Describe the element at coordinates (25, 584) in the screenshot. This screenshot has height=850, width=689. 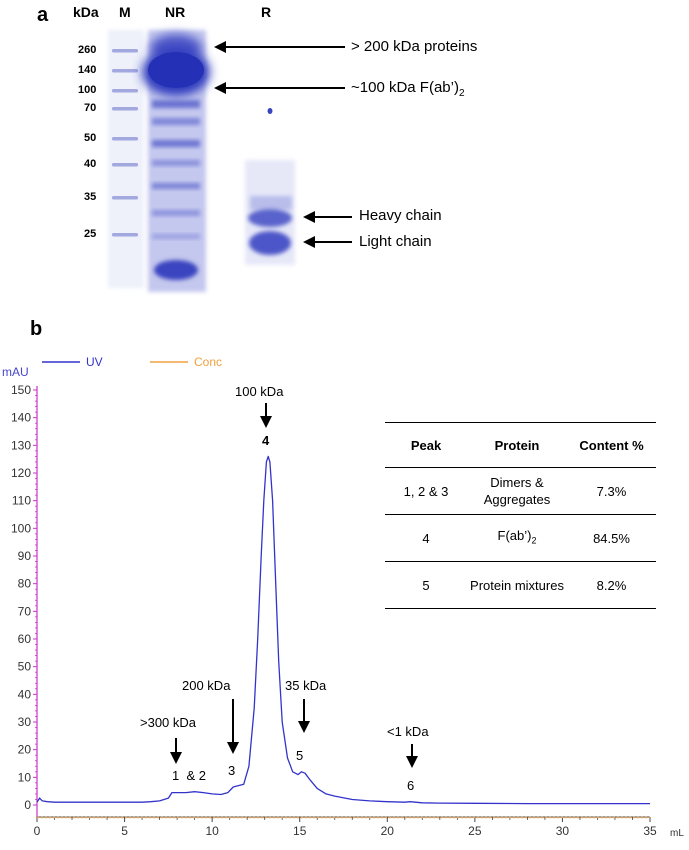
I see `y-tick-label: 80` at that location.